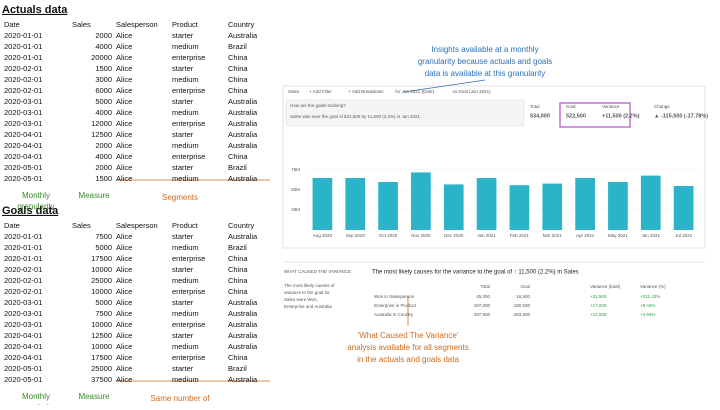  I want to click on note: Monthly, so click(36, 396).